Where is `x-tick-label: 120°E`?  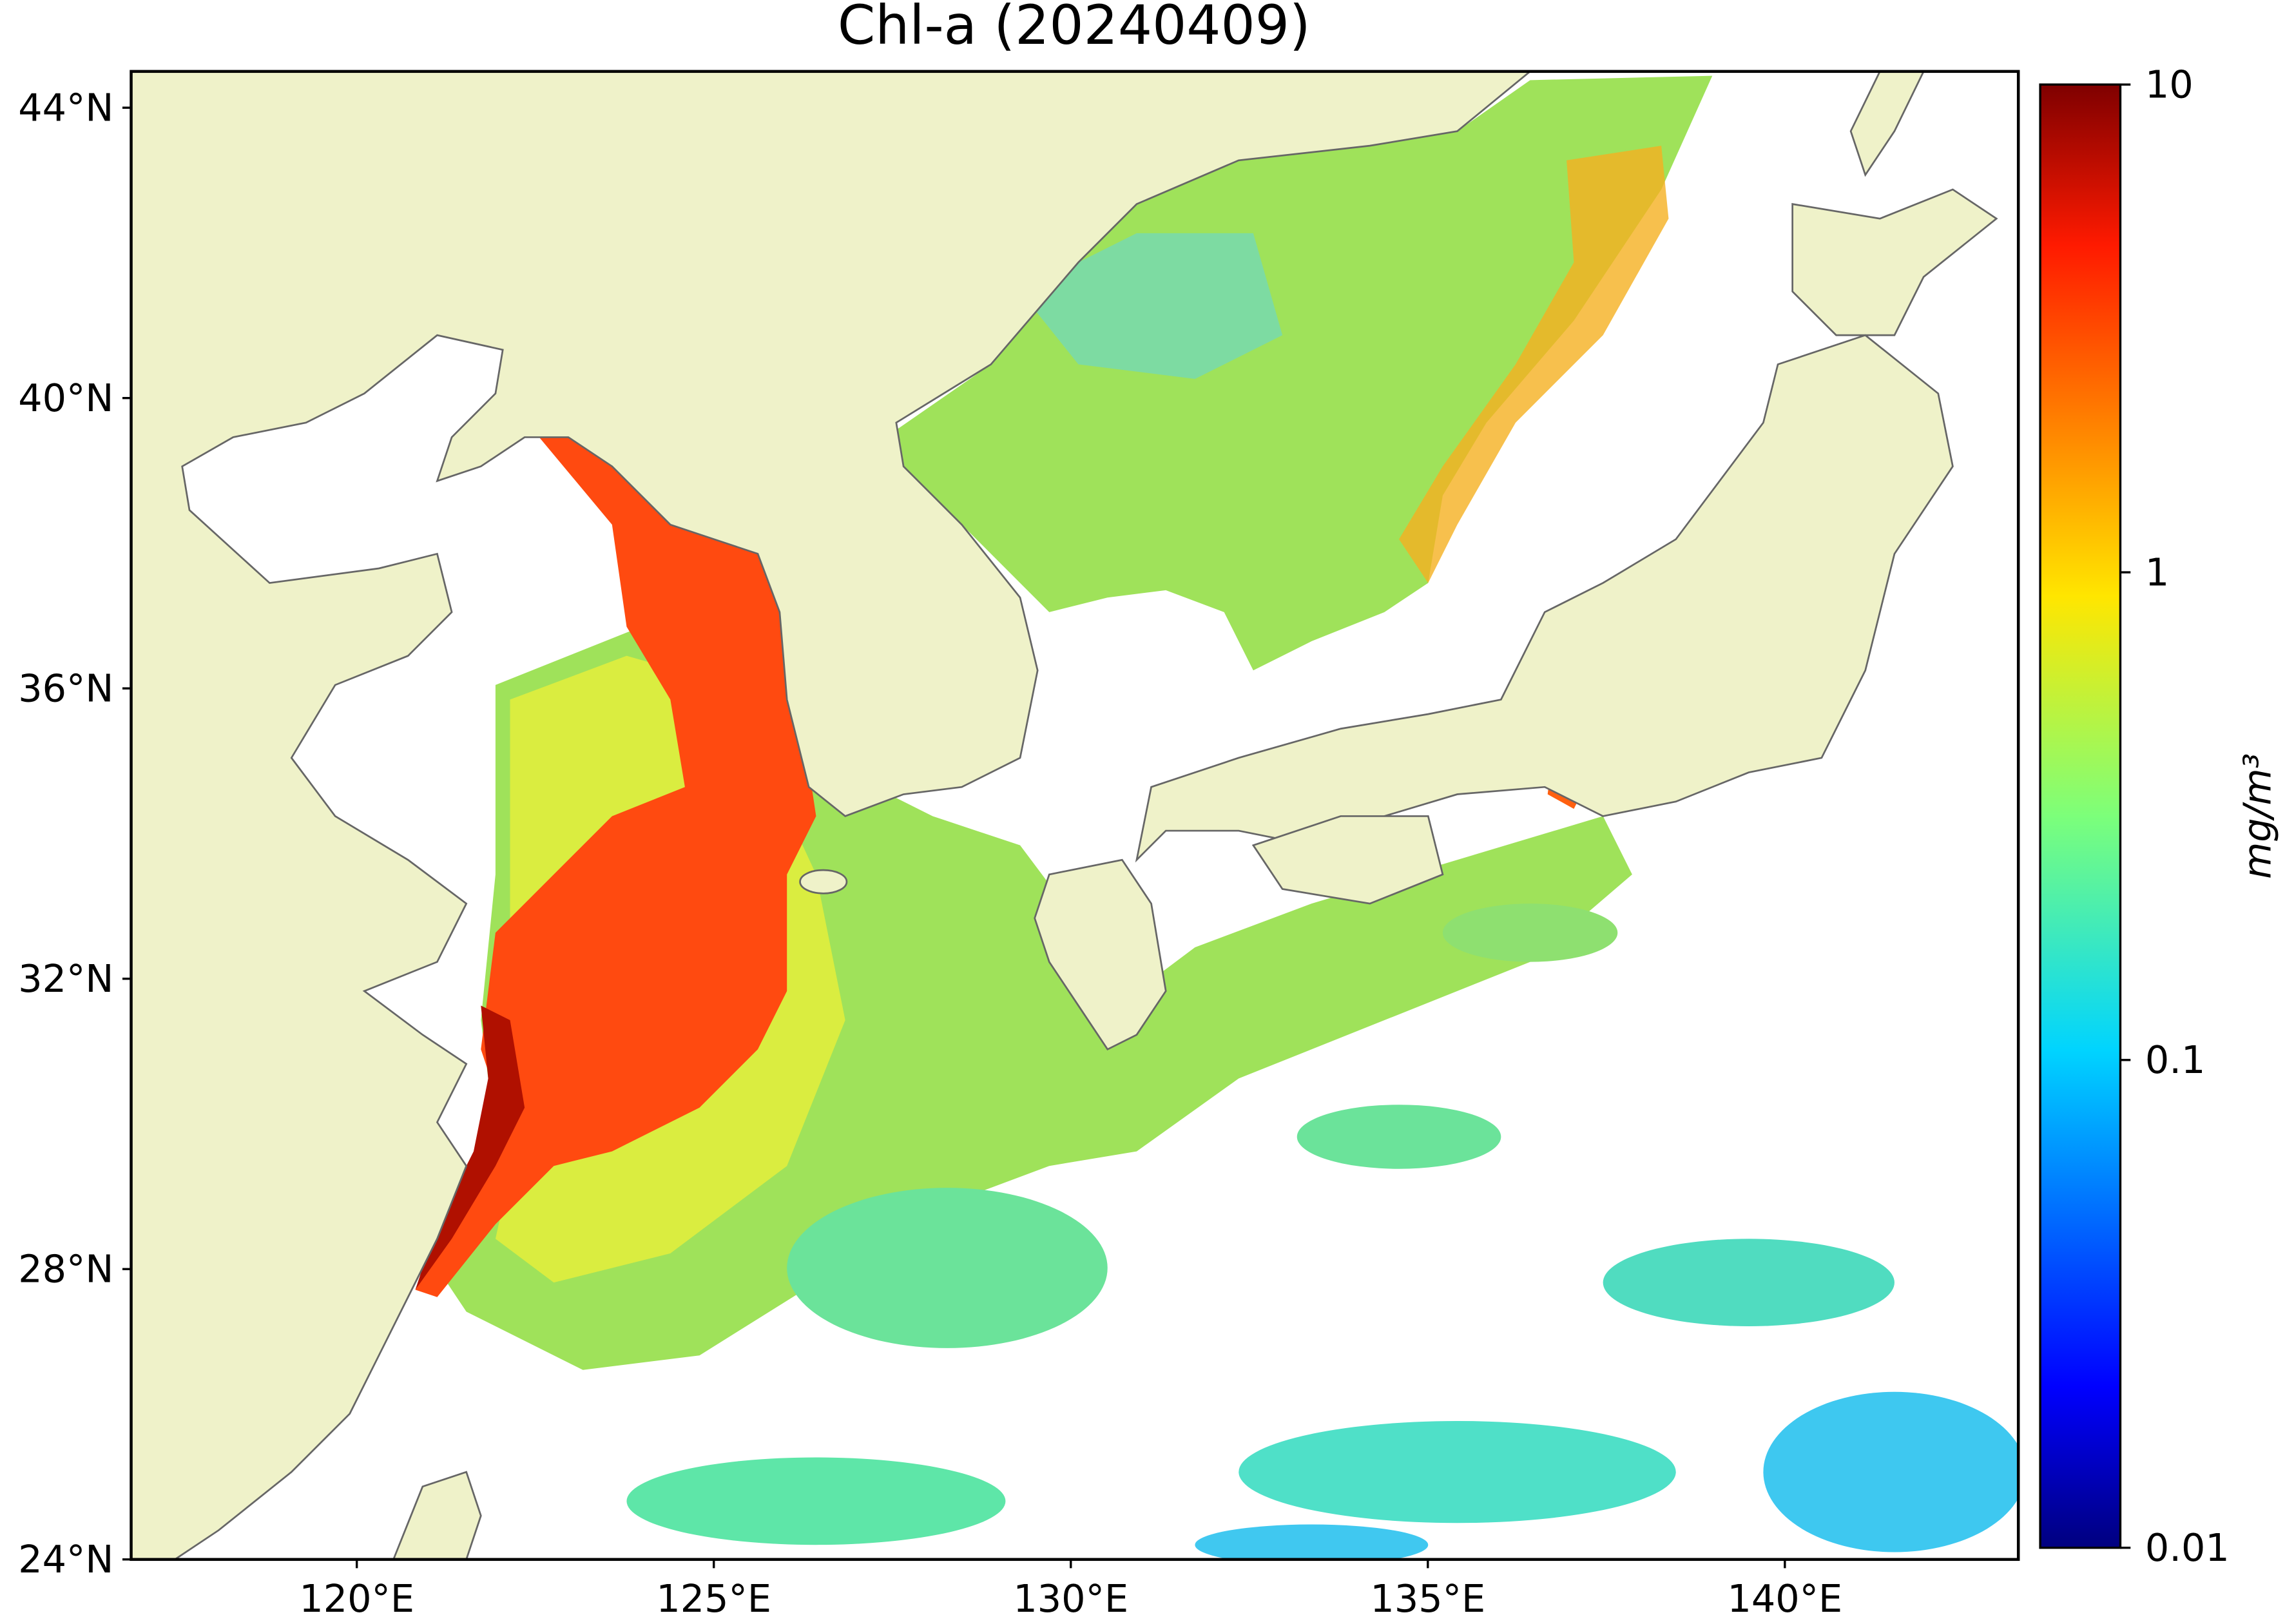
x-tick-label: 120°E is located at coordinates (356, 1598).